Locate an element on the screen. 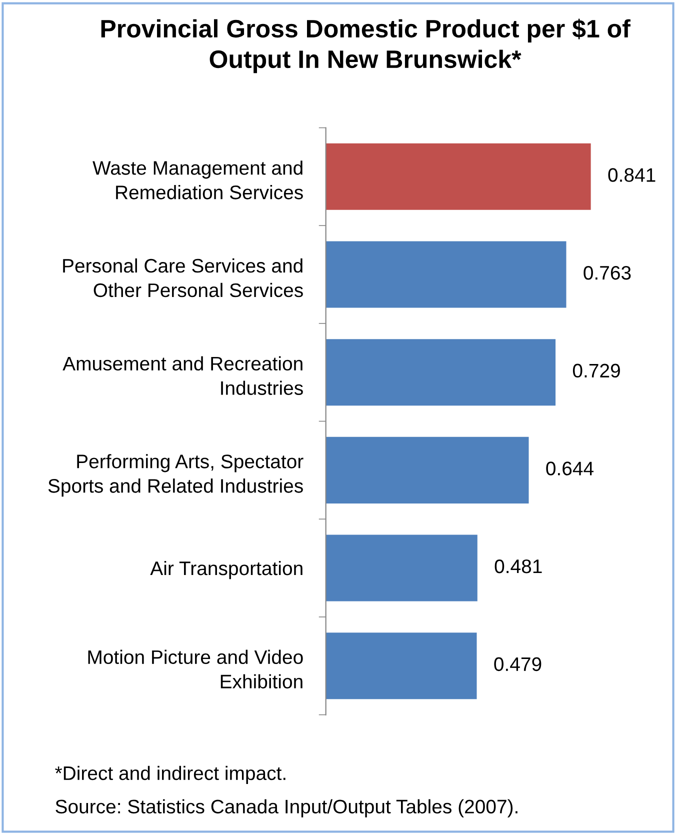 This screenshot has width=676, height=835. data-label: 0.729 is located at coordinates (596, 371).